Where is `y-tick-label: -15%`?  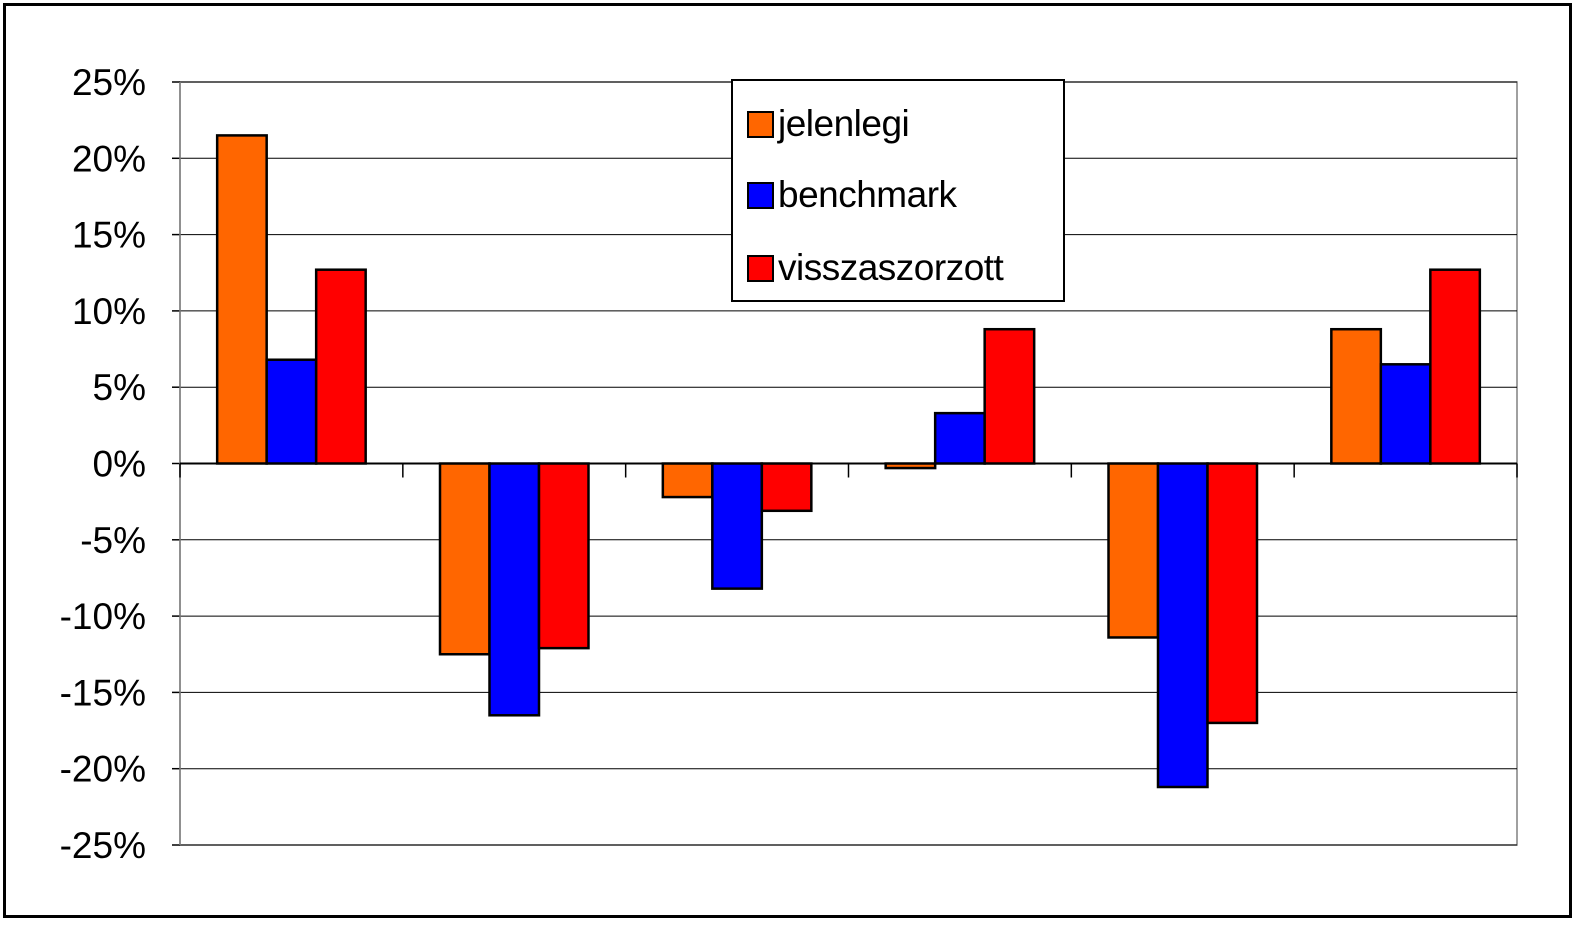 y-tick-label: -15% is located at coordinates (103, 692).